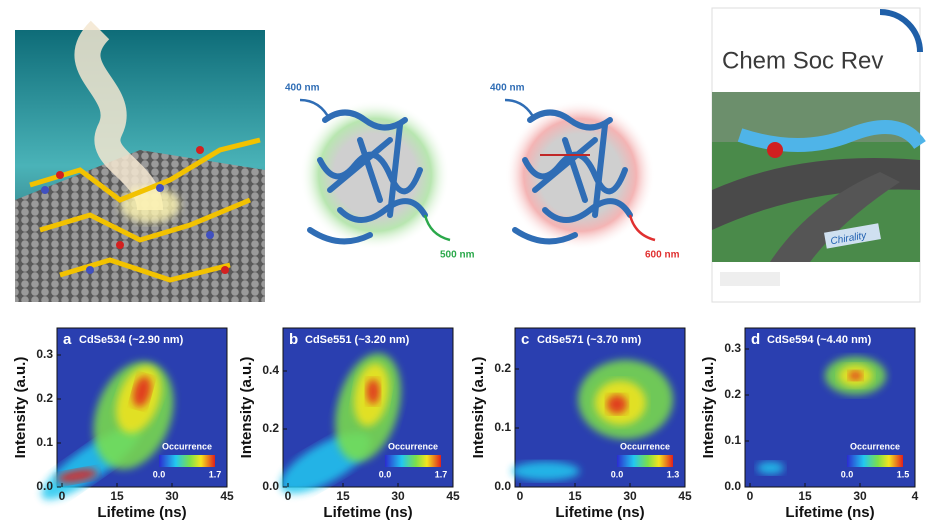  Describe the element at coordinates (525, 339) in the screenshot. I see `panel-letter: c` at that location.